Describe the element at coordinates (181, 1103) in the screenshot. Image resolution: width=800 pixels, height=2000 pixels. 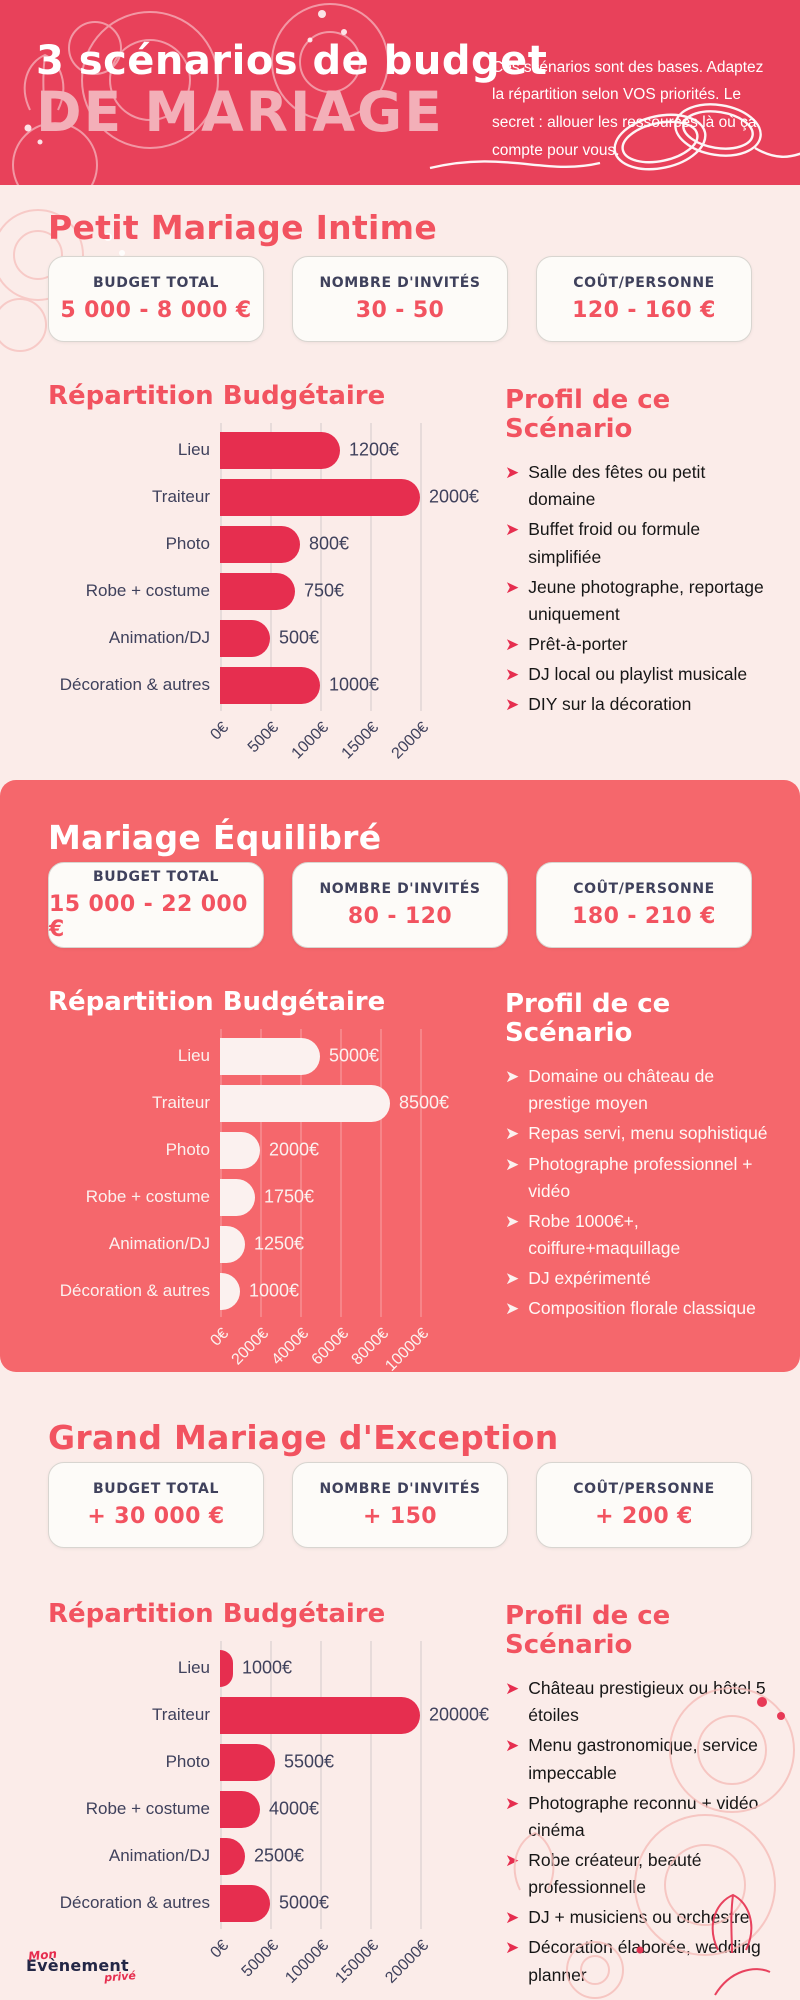
I see `chart-category-label: Traiteur` at that location.